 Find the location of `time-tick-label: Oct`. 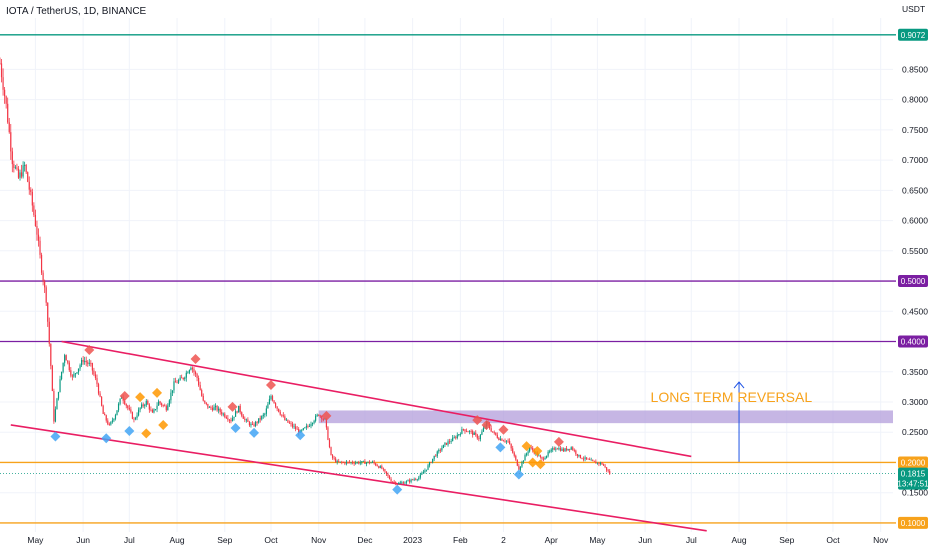

time-tick-label: Oct is located at coordinates (271, 540).